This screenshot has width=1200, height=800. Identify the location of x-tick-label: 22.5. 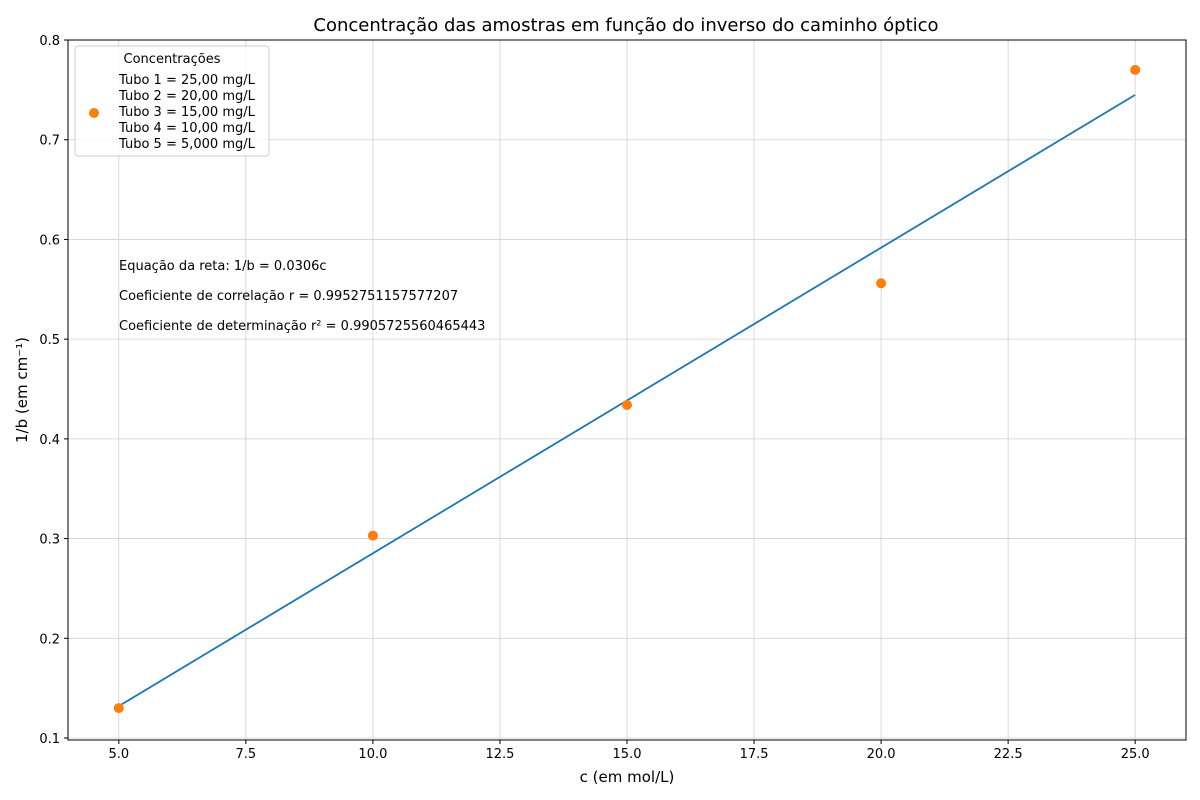
(1008, 754).